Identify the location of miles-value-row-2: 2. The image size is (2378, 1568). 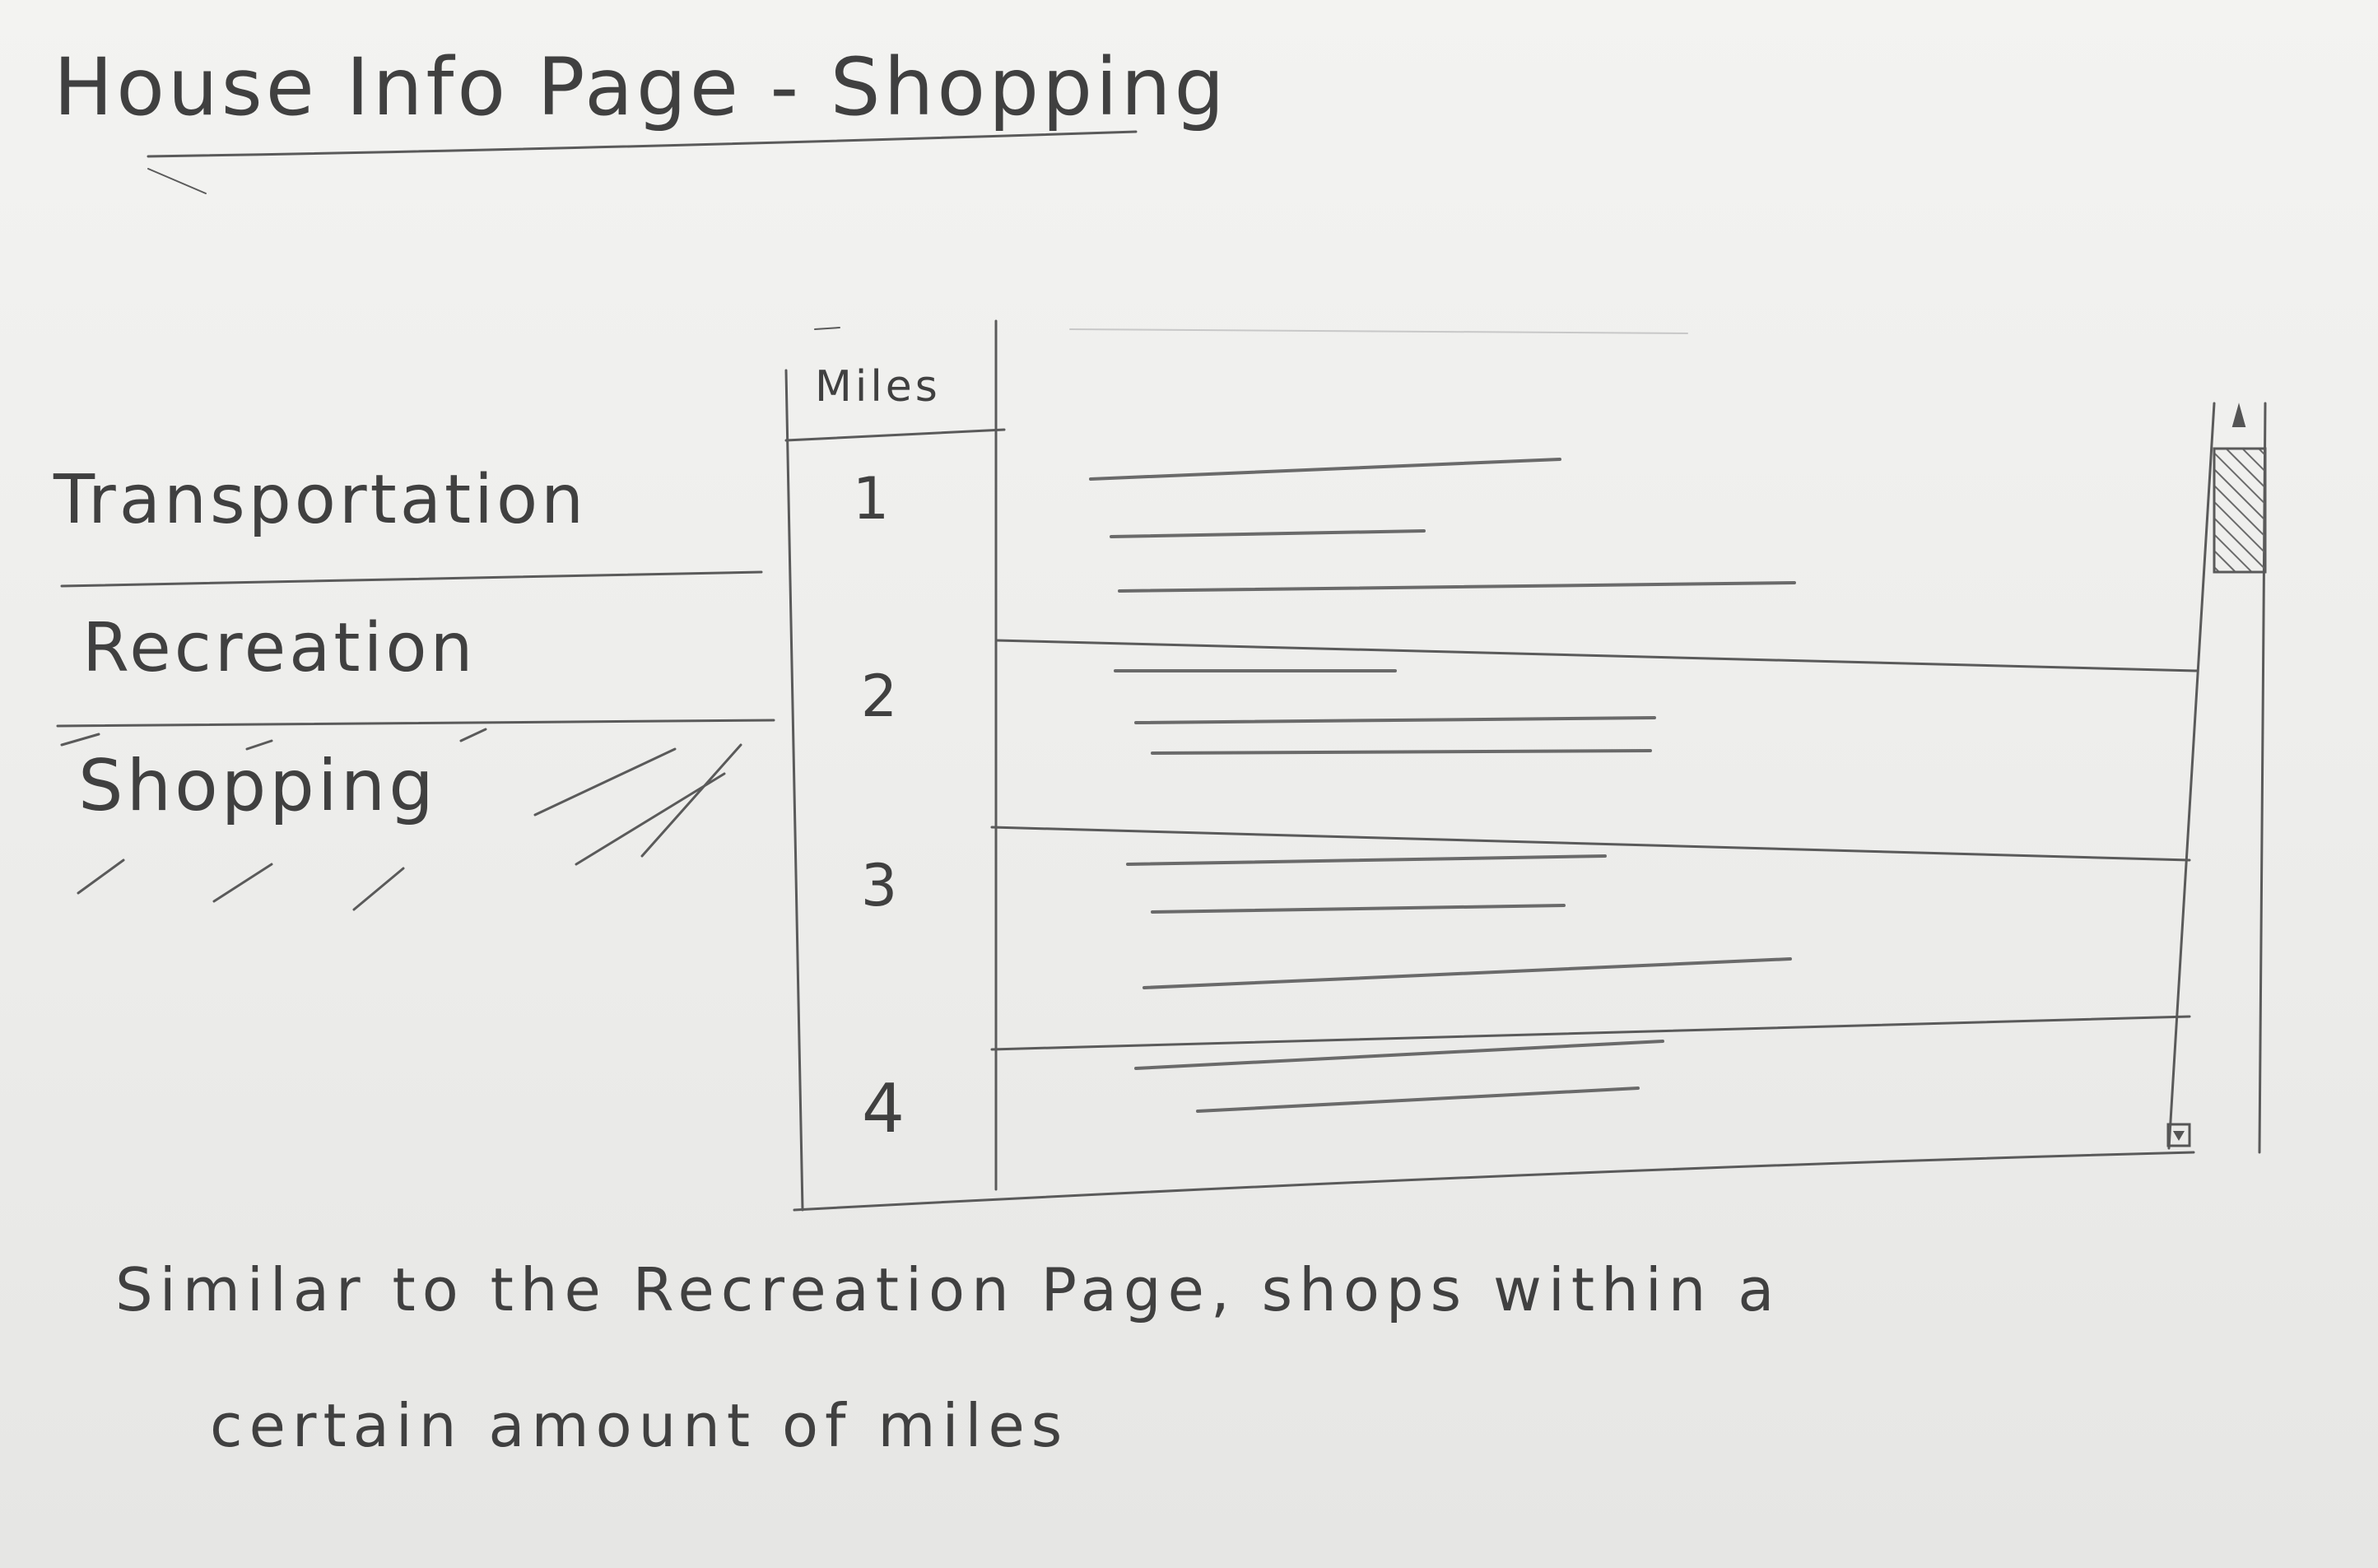
(881, 696).